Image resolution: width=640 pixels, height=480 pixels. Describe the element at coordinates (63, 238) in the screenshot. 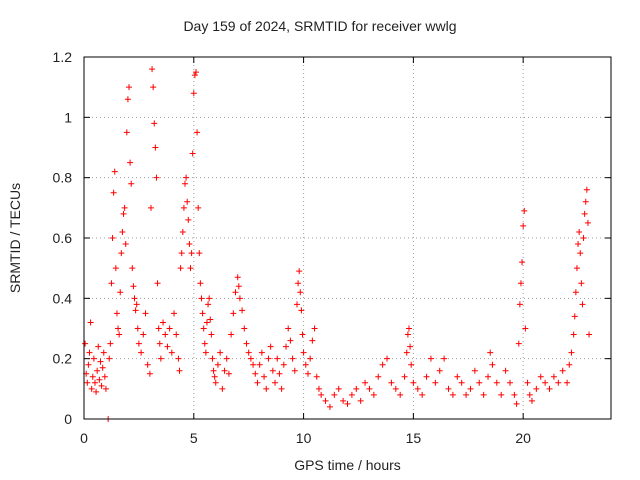

I see `y-tick-label: 0.6` at that location.